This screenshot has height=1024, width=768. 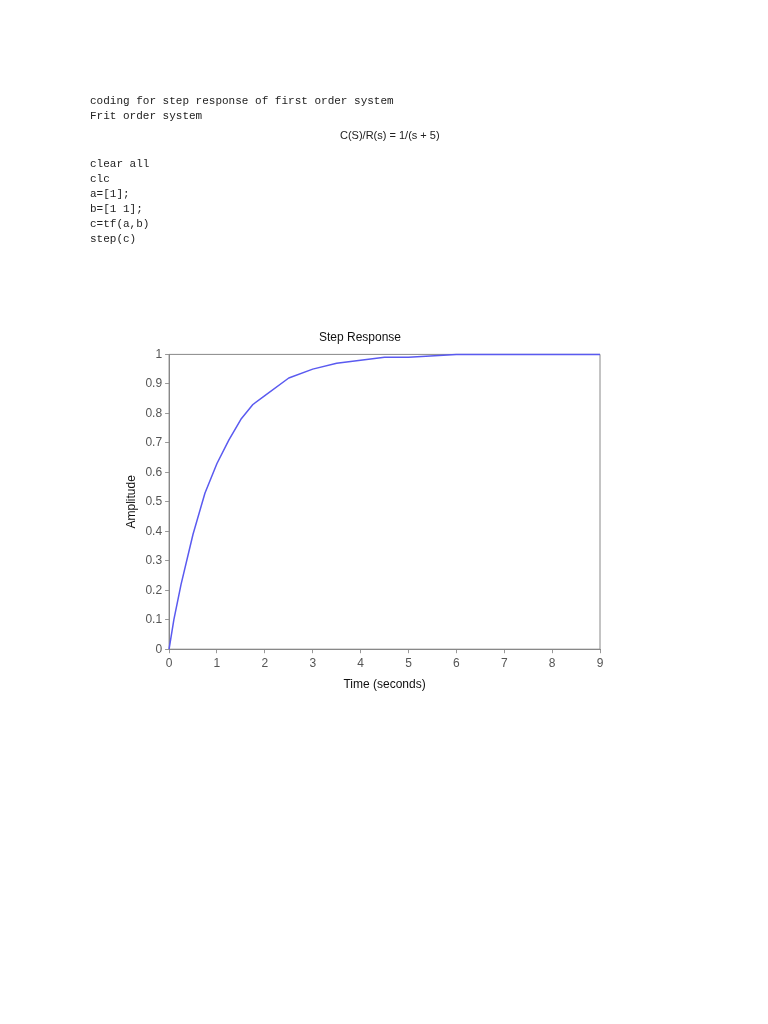 I want to click on y-tick-label: 0.7, so click(x=154, y=442).